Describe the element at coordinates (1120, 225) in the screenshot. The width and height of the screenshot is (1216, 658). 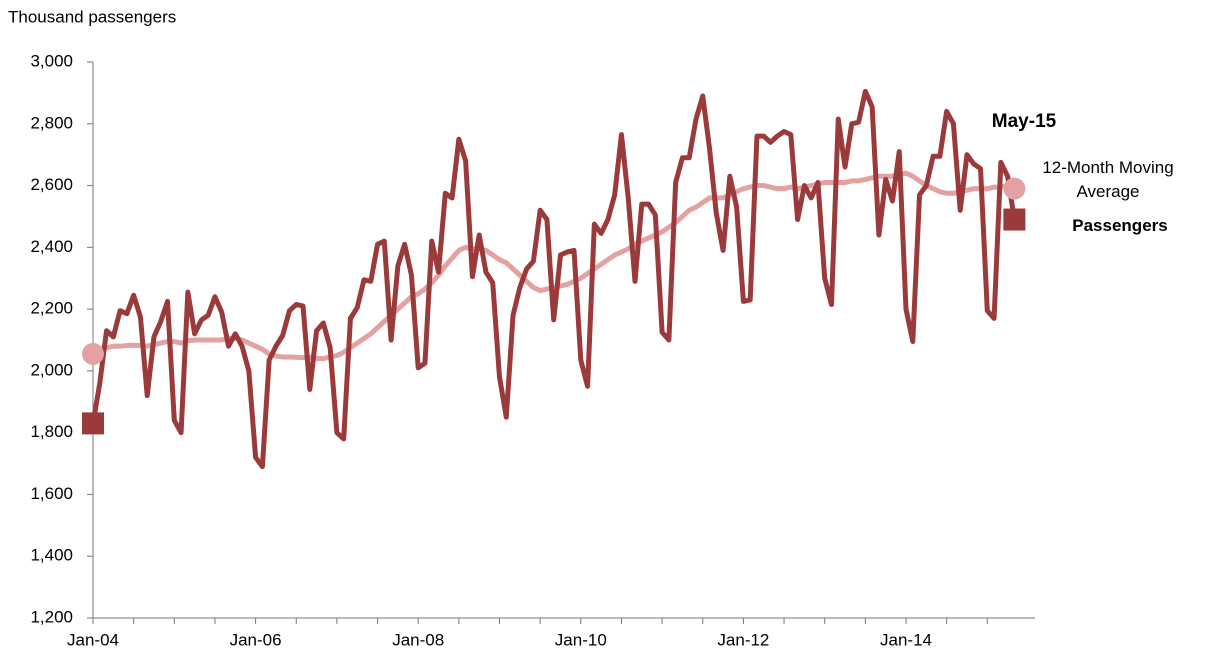
I see `legend-passengers: Passengers` at that location.